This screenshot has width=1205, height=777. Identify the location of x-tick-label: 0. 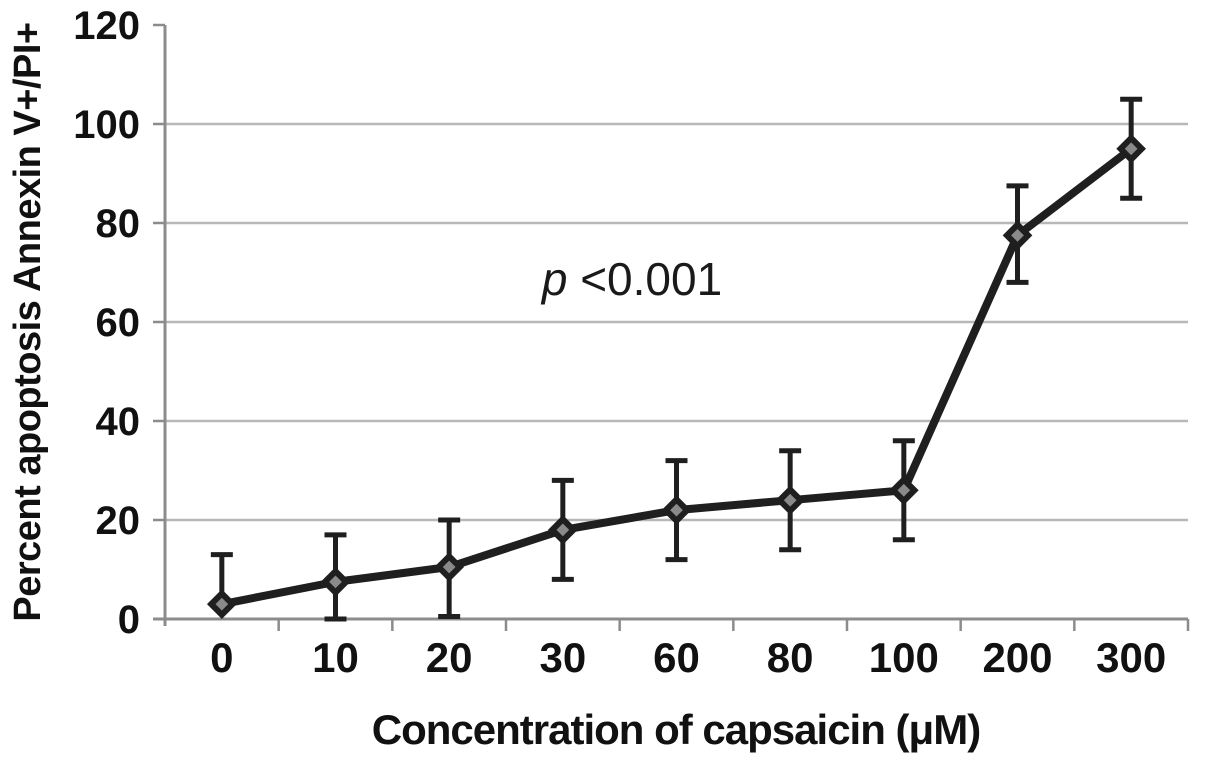
(221, 657).